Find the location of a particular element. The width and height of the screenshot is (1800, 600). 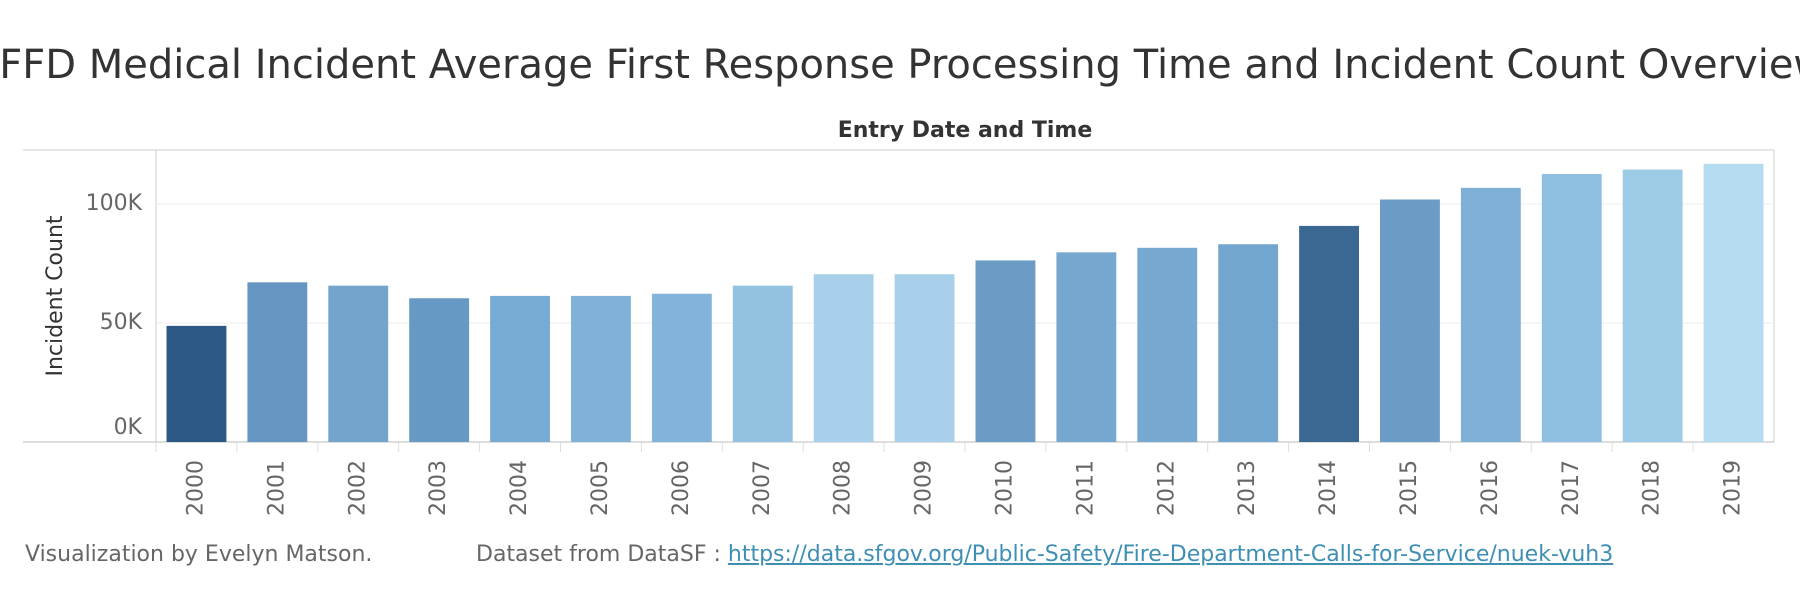

x-tick-label: 2012 is located at coordinates (1166, 488).